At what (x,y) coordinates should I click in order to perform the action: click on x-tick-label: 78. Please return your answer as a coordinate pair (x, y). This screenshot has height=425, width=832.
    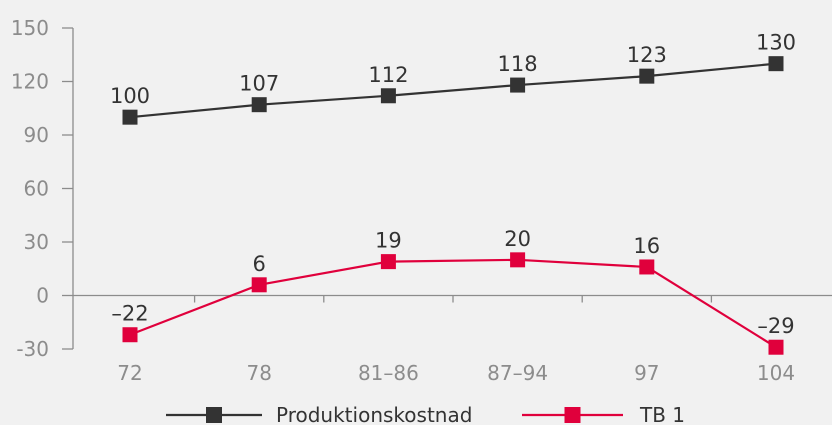
    Looking at the image, I should click on (258, 373).